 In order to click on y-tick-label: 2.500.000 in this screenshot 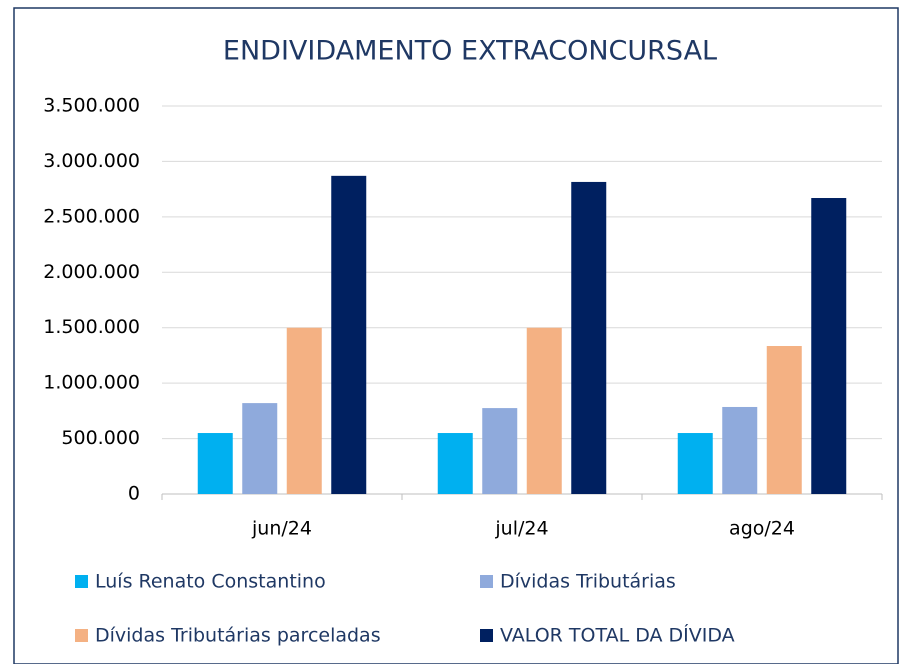, I will do `click(91, 216)`.